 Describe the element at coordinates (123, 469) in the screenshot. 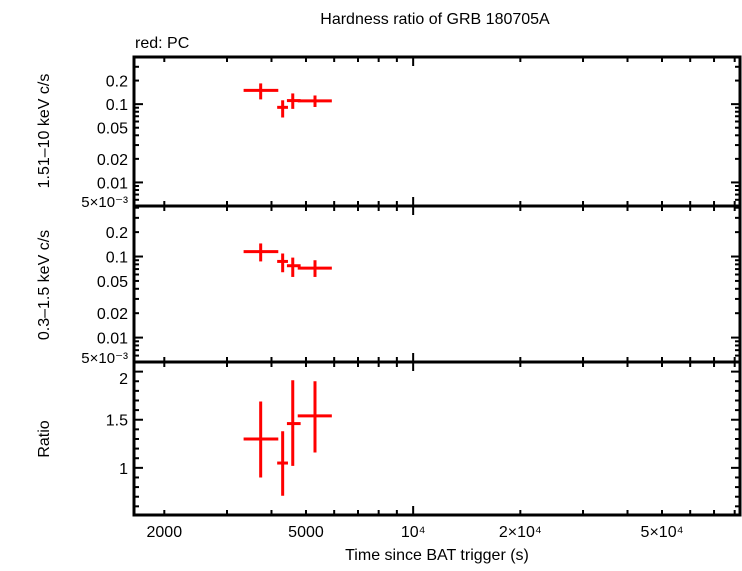

I see `y-tick-label: 1` at that location.